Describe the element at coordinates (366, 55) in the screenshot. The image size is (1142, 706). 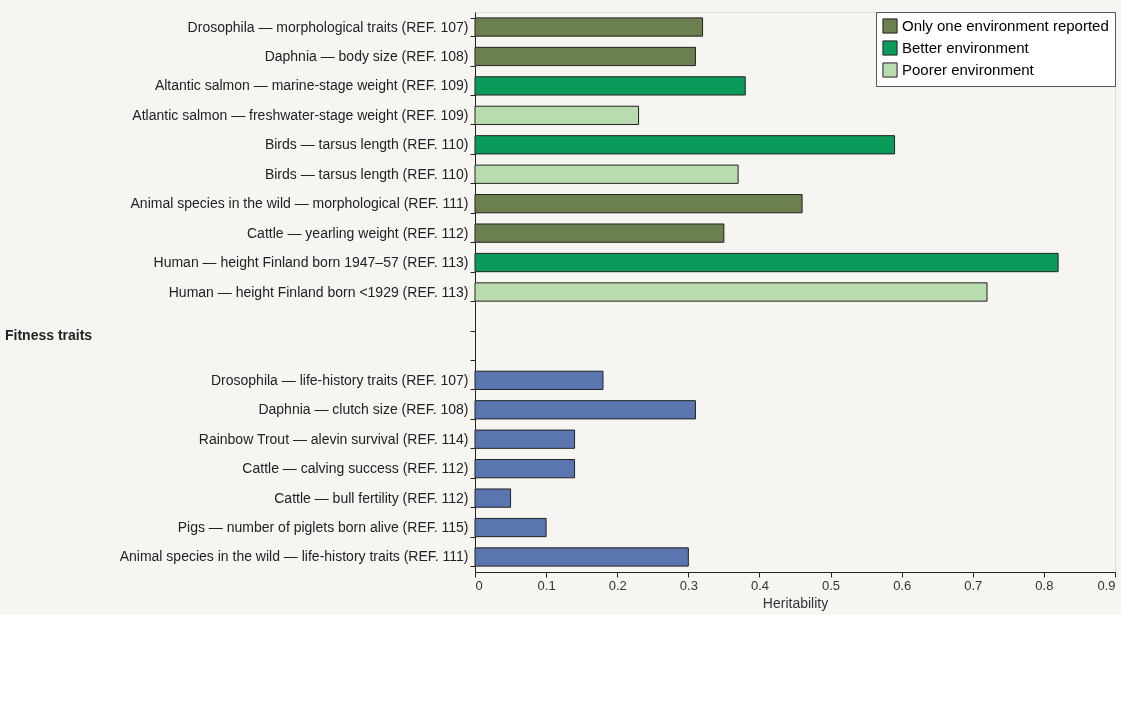
I see `y-tick-label: Daphnia — body size (REF. 108)` at that location.